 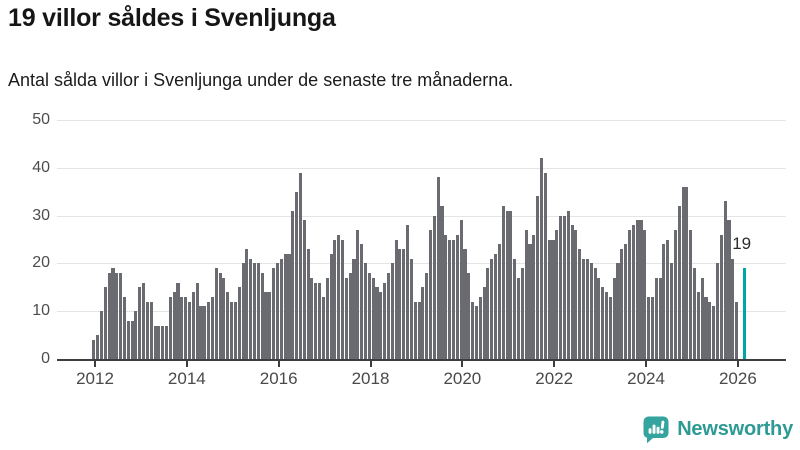 What do you see at coordinates (41, 263) in the screenshot?
I see `y-axis-label: 20` at bounding box center [41, 263].